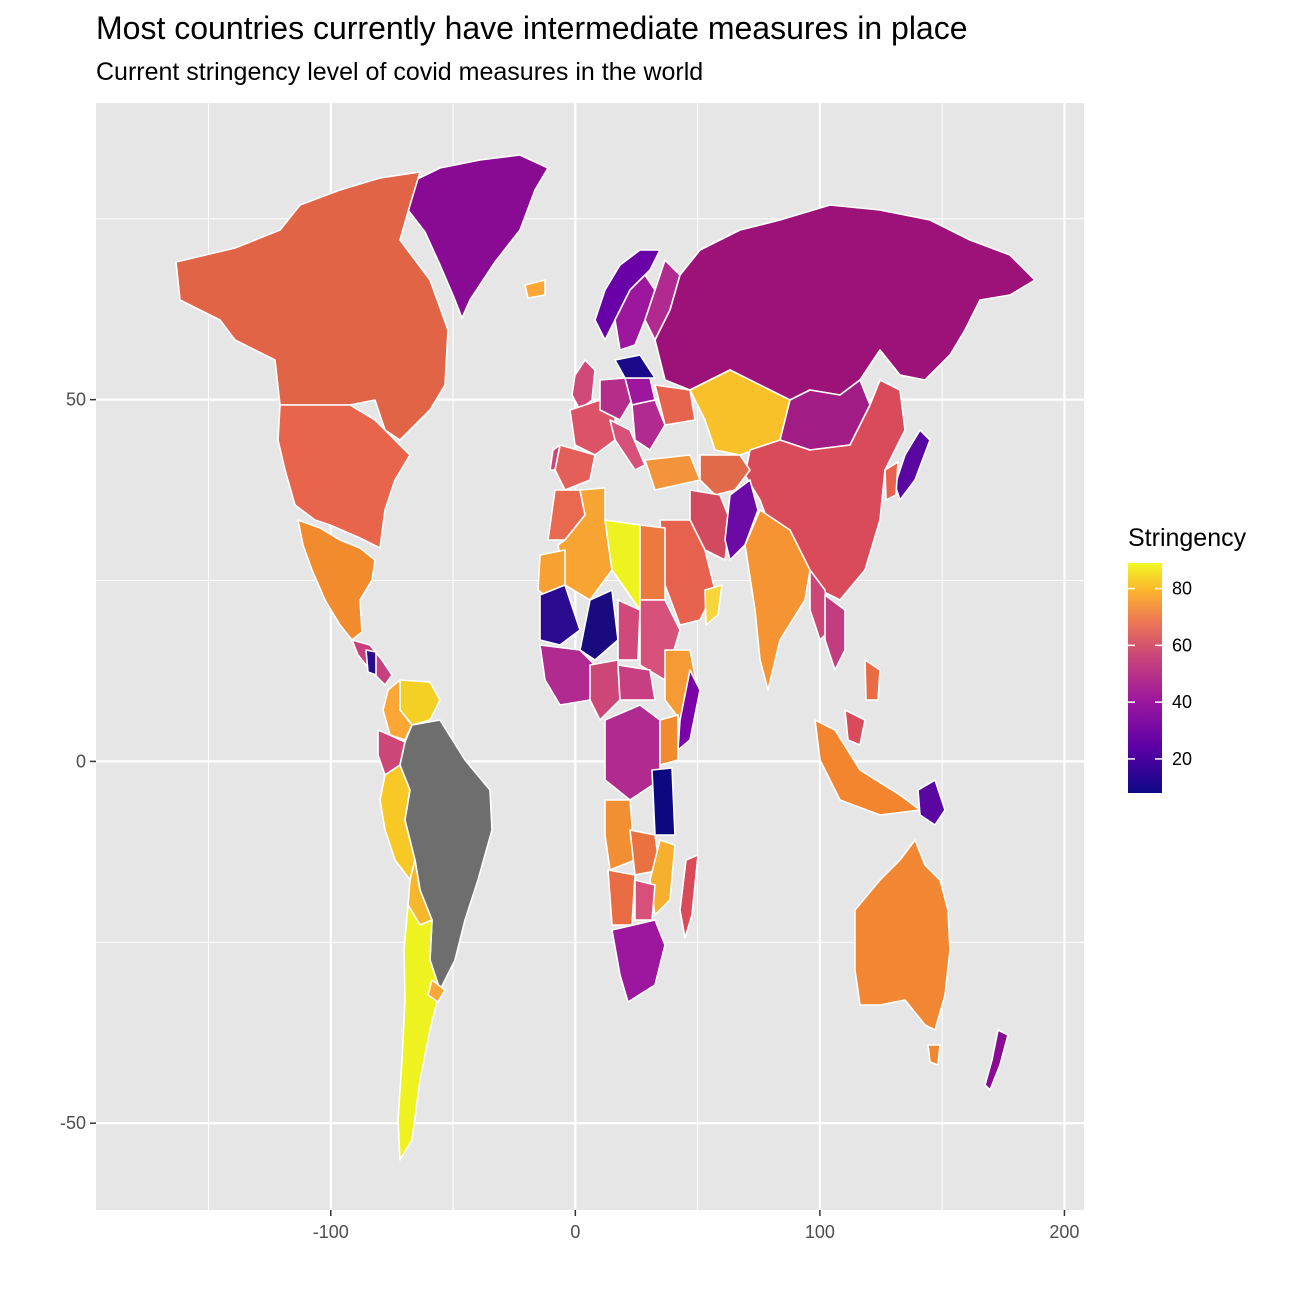  What do you see at coordinates (931, 802) in the screenshot?
I see `region-png` at bounding box center [931, 802].